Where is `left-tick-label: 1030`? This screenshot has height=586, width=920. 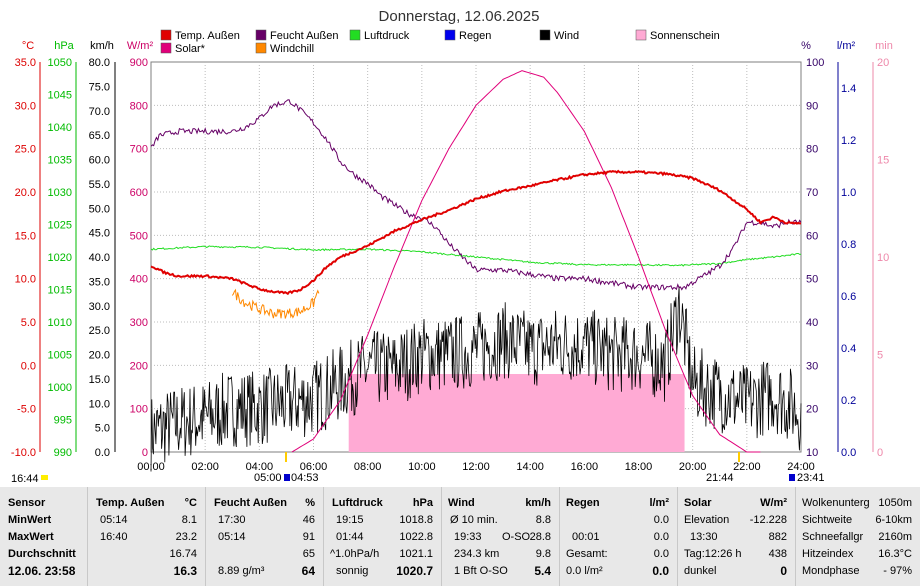 left-tick-label: 1030 is located at coordinates (60, 193).